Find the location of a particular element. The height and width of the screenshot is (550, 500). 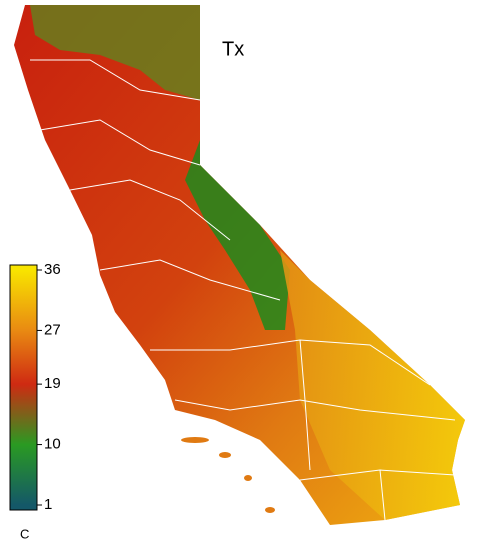

map-title: Tx is located at coordinates (233, 49).